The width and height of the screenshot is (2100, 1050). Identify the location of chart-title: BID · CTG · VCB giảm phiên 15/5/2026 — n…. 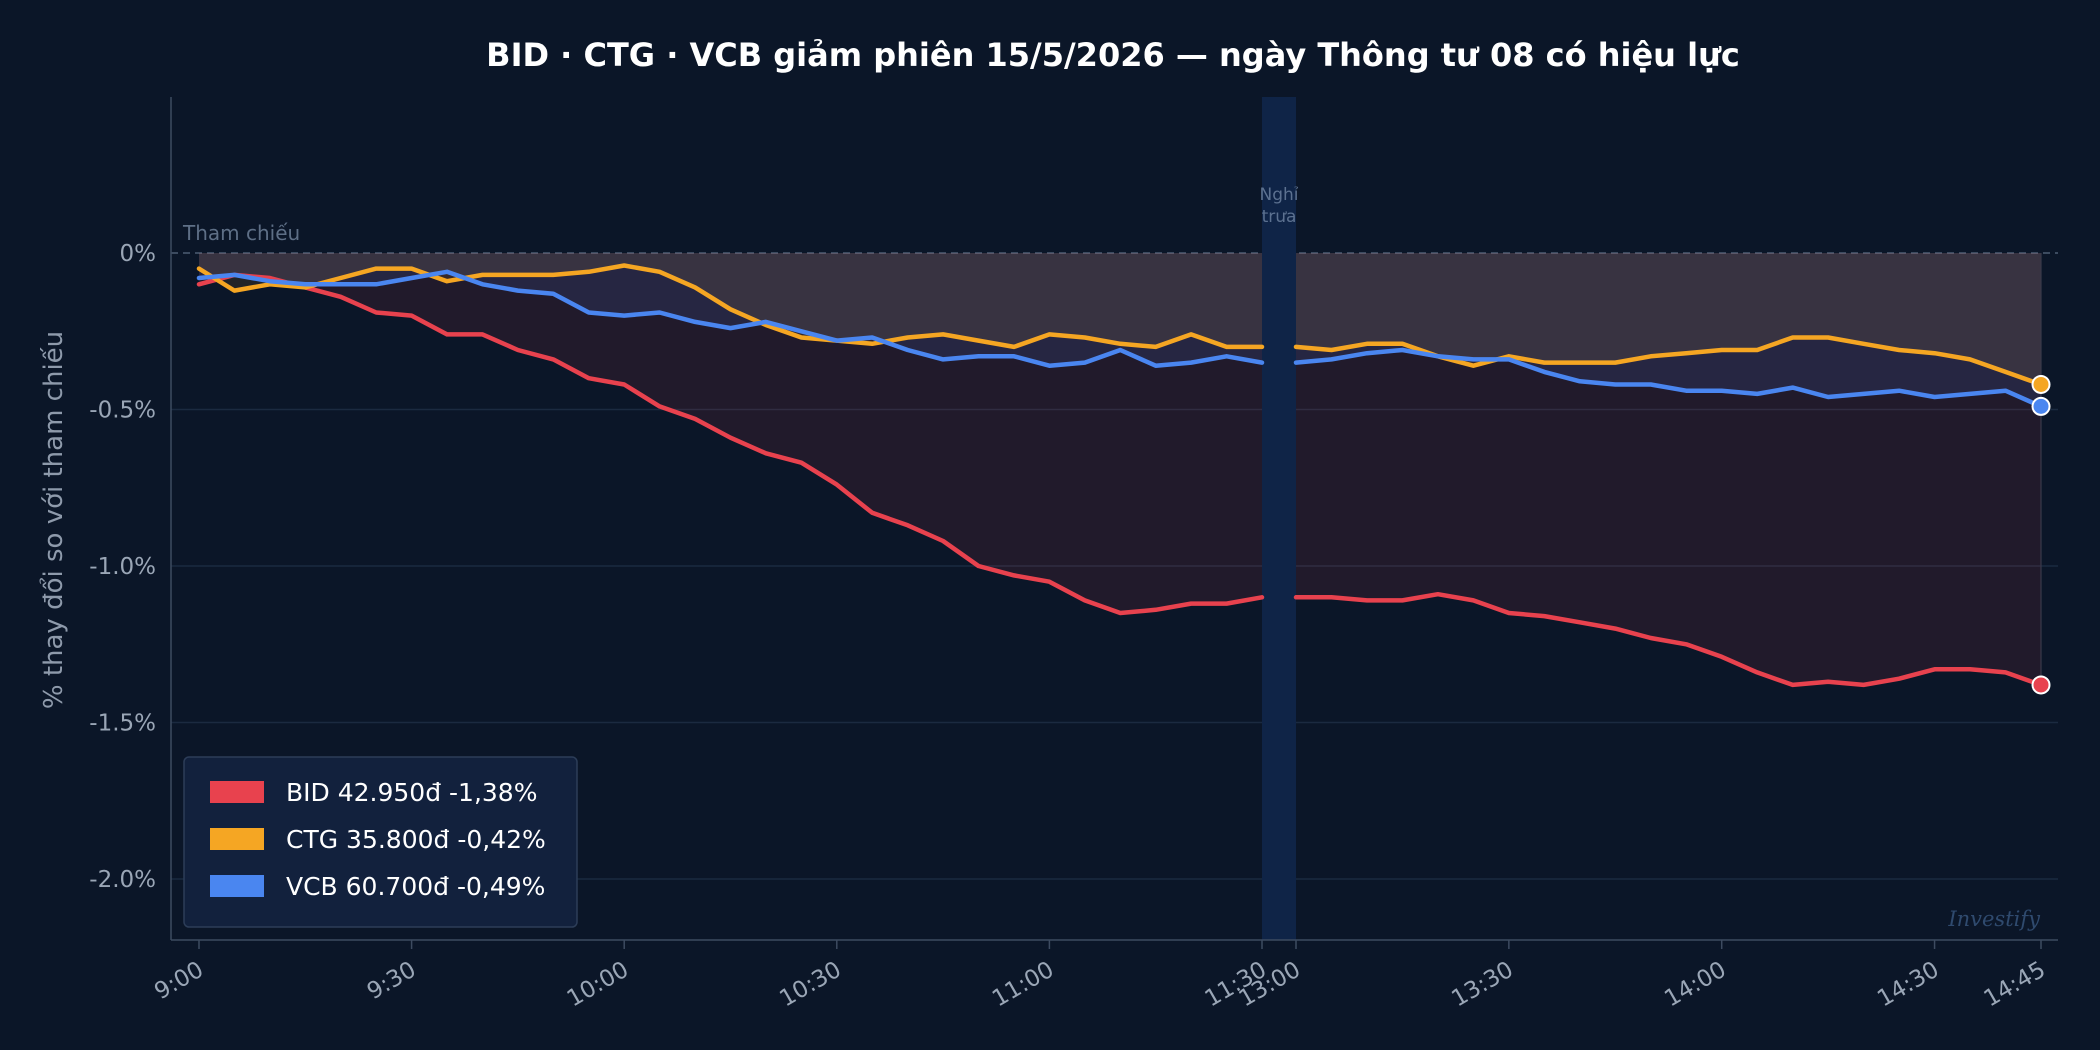
(1113, 55).